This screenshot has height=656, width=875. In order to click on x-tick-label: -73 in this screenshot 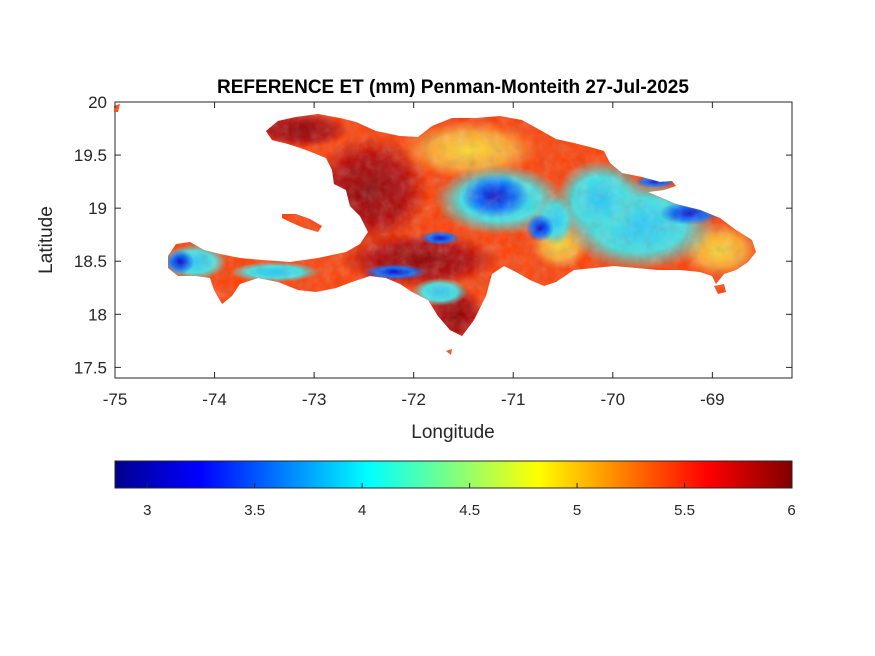, I will do `click(314, 399)`.